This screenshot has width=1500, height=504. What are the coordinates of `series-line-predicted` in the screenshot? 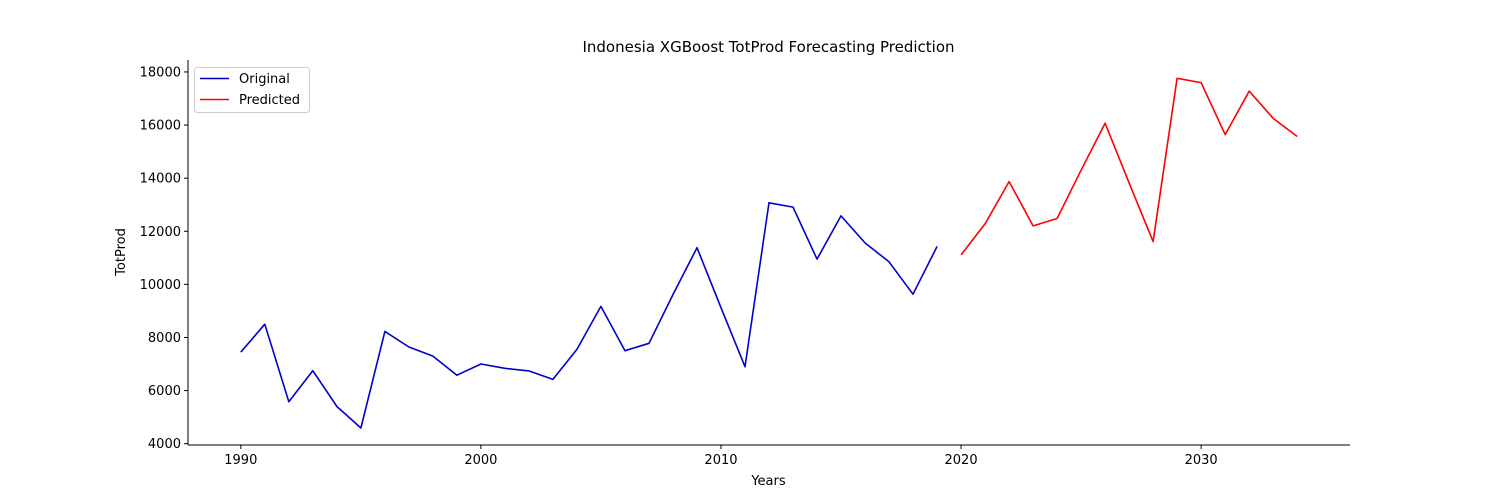 It's located at (1129, 166).